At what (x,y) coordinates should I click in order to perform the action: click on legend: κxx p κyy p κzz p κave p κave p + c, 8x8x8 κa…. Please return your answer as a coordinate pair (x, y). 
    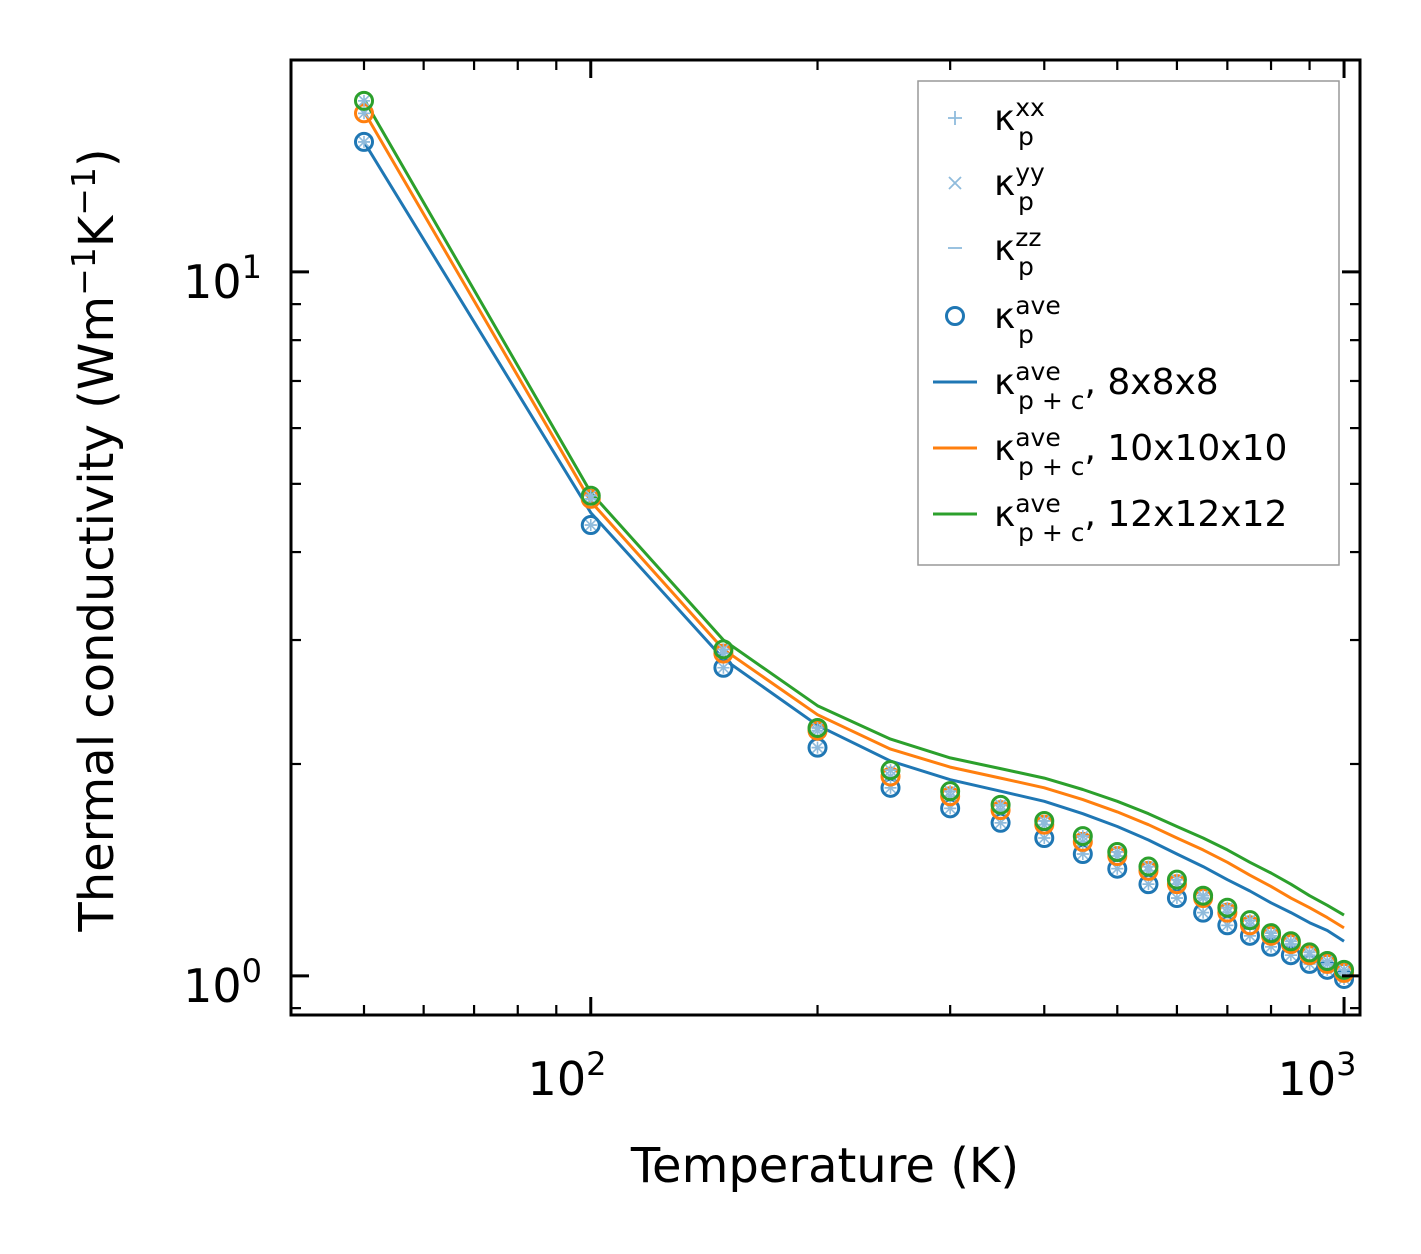
    Looking at the image, I should click on (1128, 323).